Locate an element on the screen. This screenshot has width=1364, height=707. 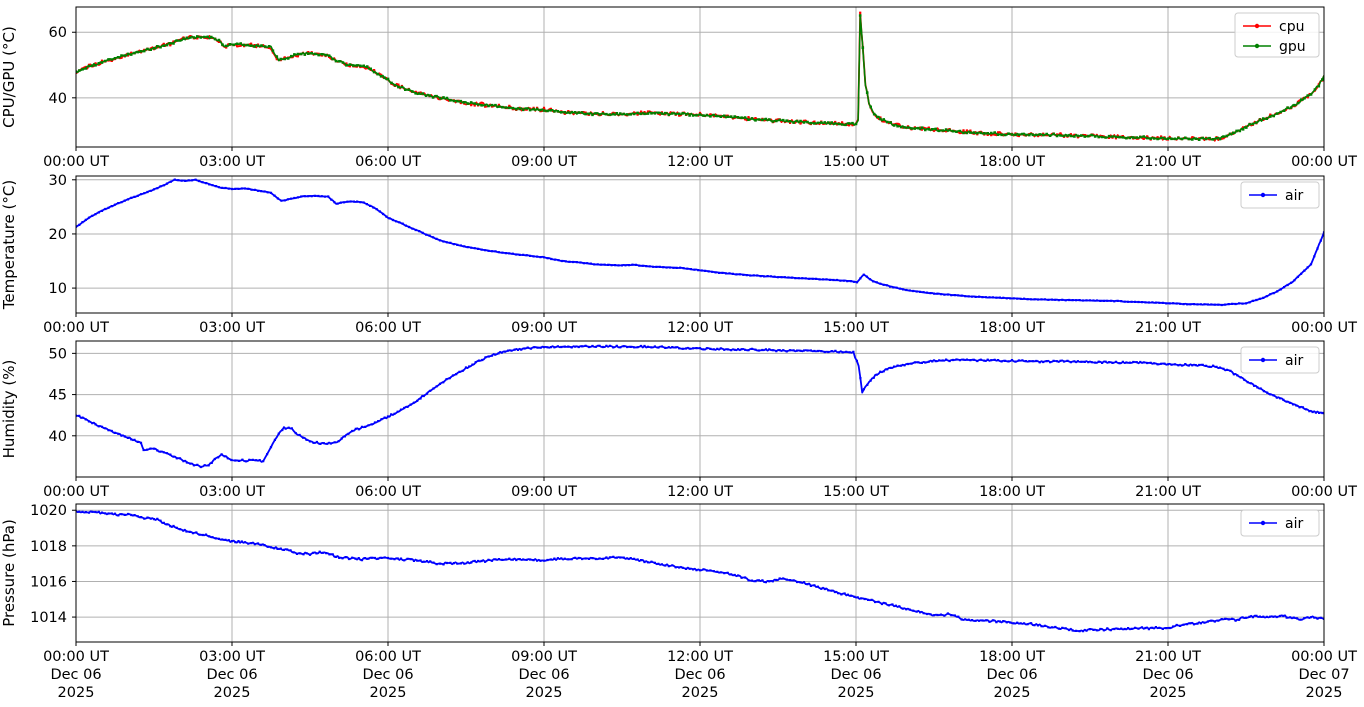
y-tick-label: 1016 is located at coordinates (48, 582).